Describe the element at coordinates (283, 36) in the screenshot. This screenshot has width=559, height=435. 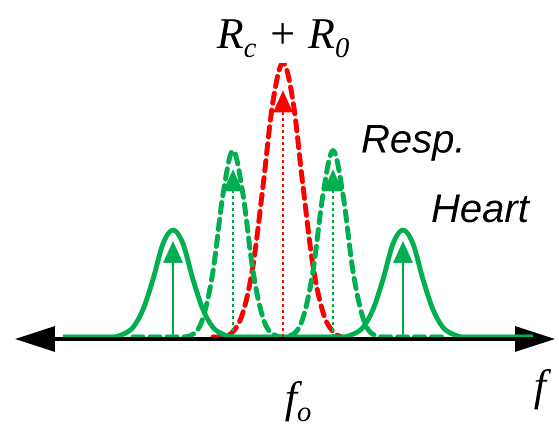
I see `series-label: R$_{c}$ + R$_{0}$` at that location.